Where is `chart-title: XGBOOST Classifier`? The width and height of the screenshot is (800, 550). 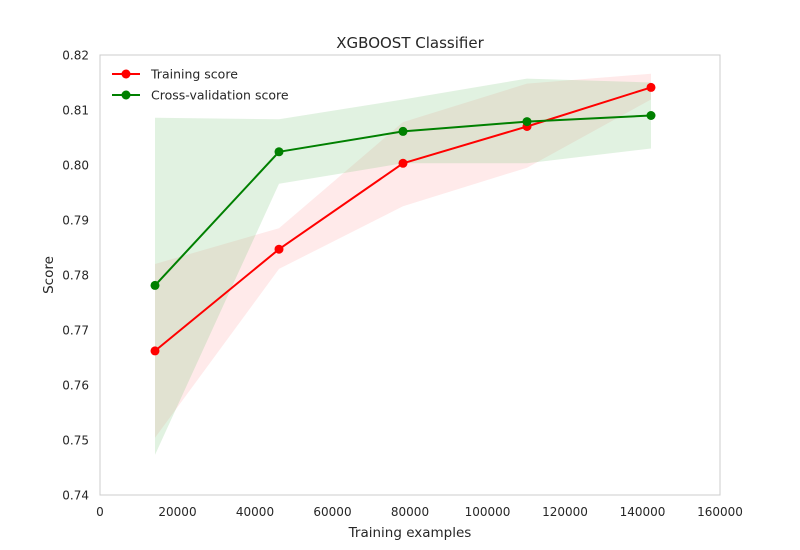 chart-title: XGBOOST Classifier is located at coordinates (410, 43).